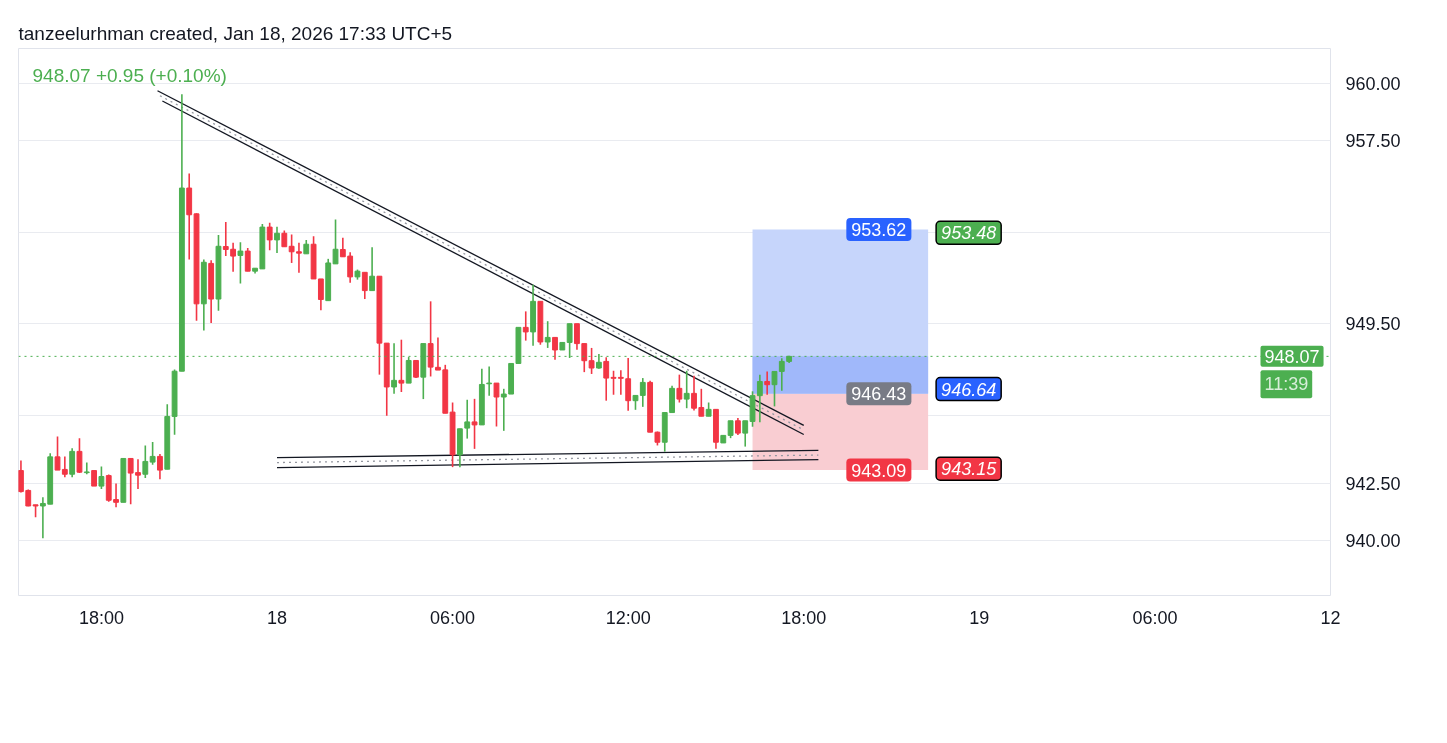  What do you see at coordinates (879, 394) in the screenshot?
I see `annotation: 946.43` at bounding box center [879, 394].